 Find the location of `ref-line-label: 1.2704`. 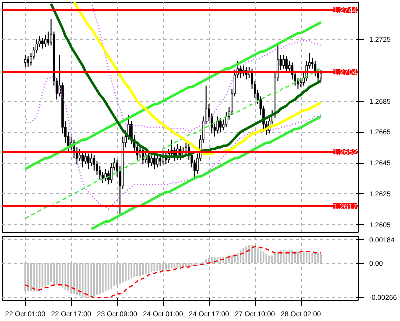

ref-line-label: 1.2704 is located at coordinates (345, 72).